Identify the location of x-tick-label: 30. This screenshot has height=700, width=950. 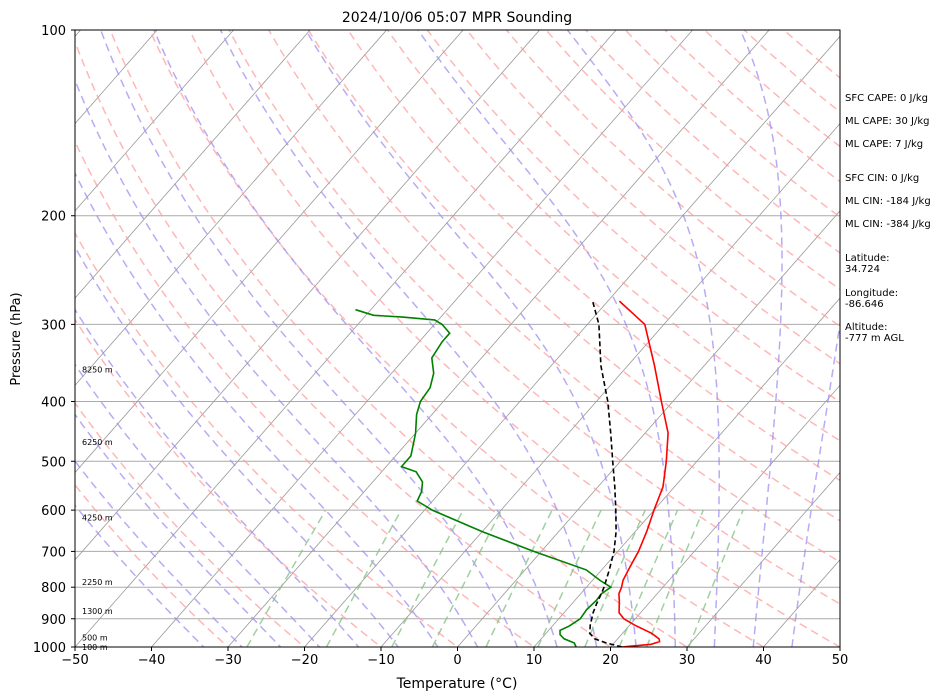
(687, 660).